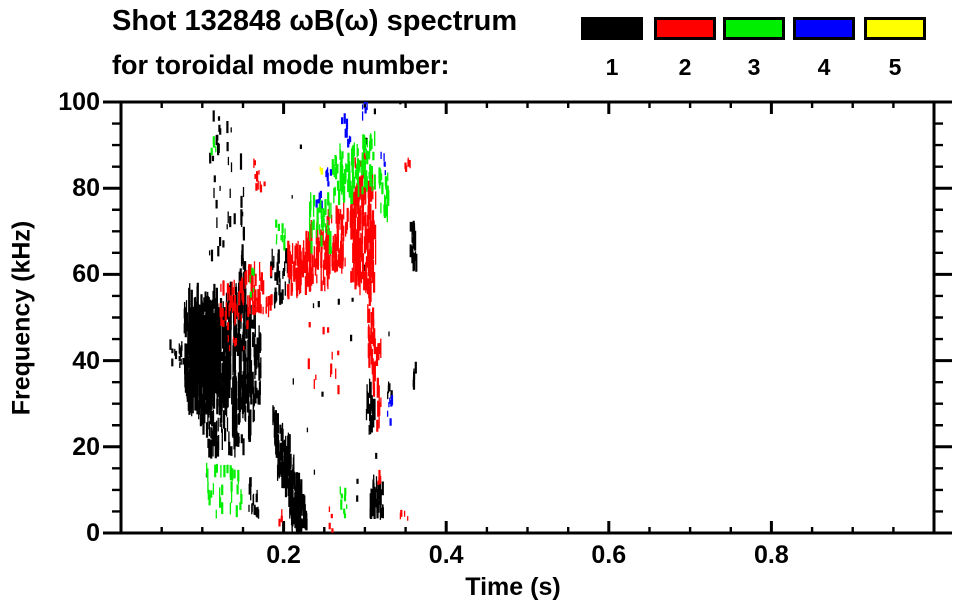 This screenshot has width=963, height=615. I want to click on y-tick-label-40: 40, so click(86, 360).